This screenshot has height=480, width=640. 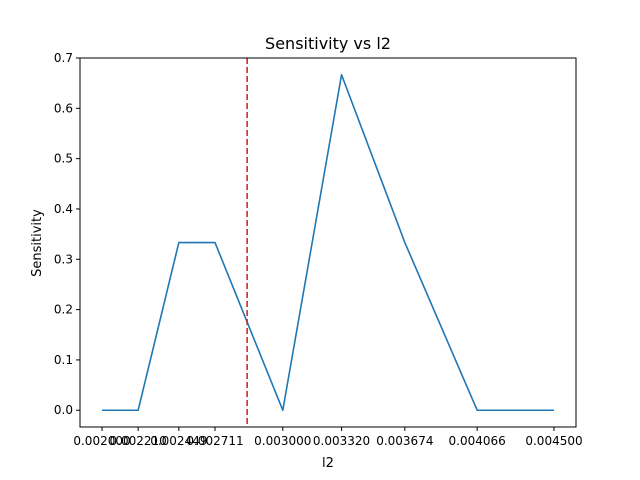 What do you see at coordinates (178, 441) in the screenshot?
I see `x-tick-label: 0.002449` at bounding box center [178, 441].